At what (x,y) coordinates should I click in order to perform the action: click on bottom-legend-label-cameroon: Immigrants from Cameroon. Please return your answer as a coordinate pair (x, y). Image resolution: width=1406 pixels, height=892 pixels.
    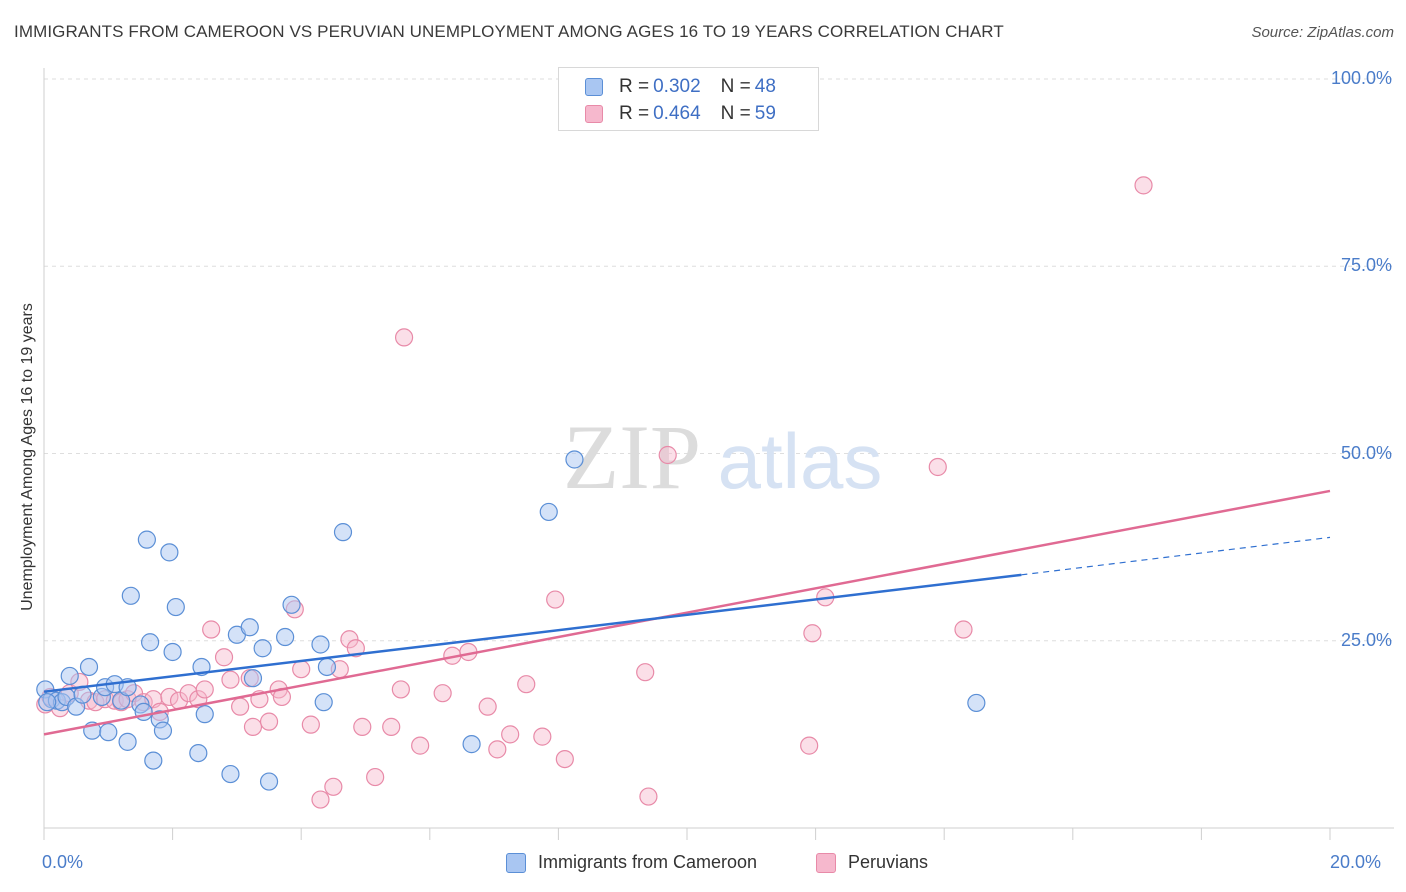
    Looking at the image, I should click on (648, 862).